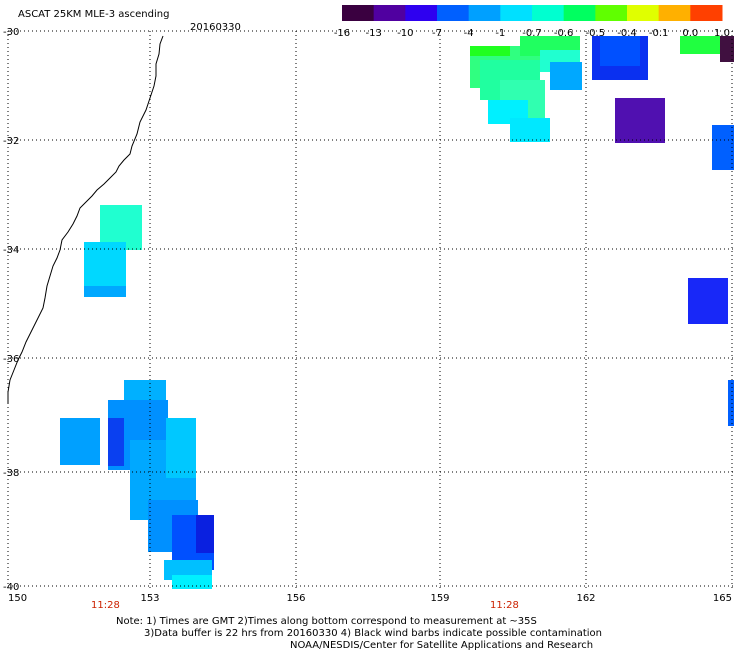 The width and height of the screenshot is (740, 650). What do you see at coordinates (93, 14) in the screenshot?
I see `product-title: ASCAT 25KM MLE-3 ascending` at bounding box center [93, 14].